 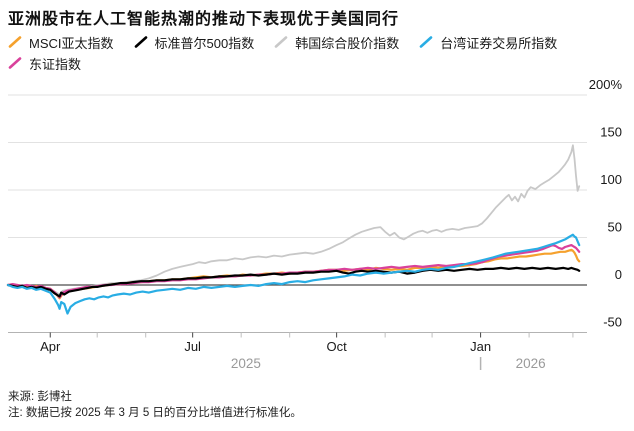 I want to click on y-axis-label: 150, so click(x=611, y=132).